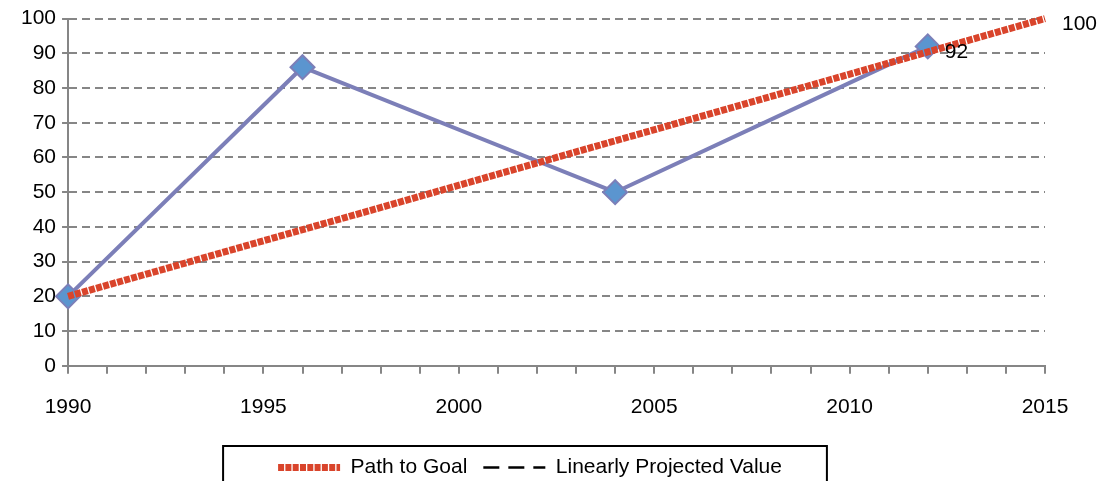  Describe the element at coordinates (44, 190) in the screenshot. I see `y-tick-label: 50` at that location.